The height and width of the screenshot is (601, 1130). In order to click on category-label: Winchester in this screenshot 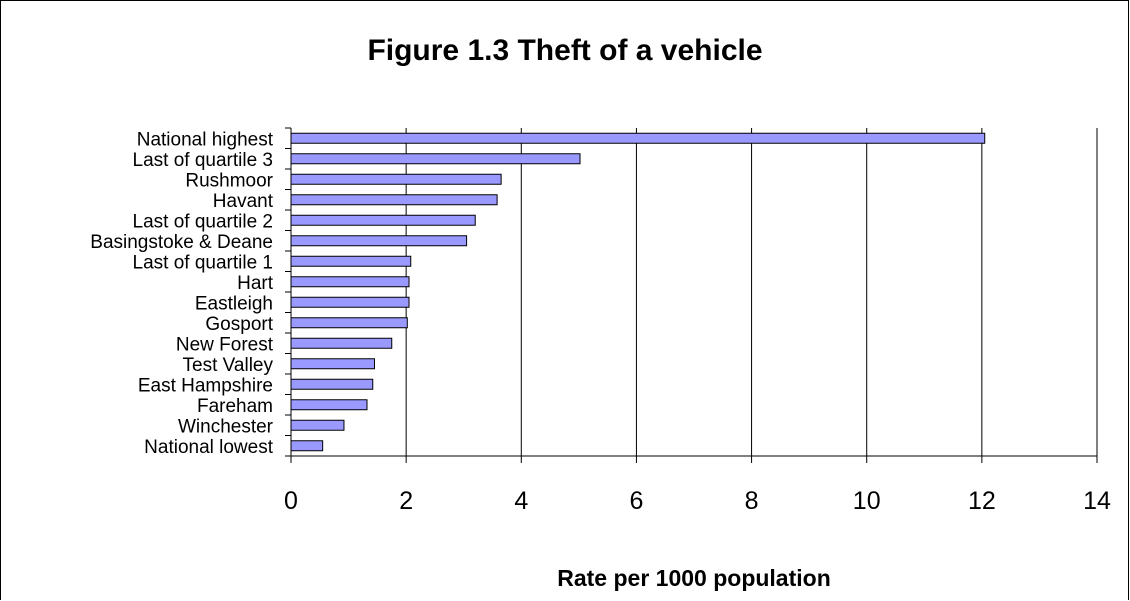, I will do `click(226, 426)`.